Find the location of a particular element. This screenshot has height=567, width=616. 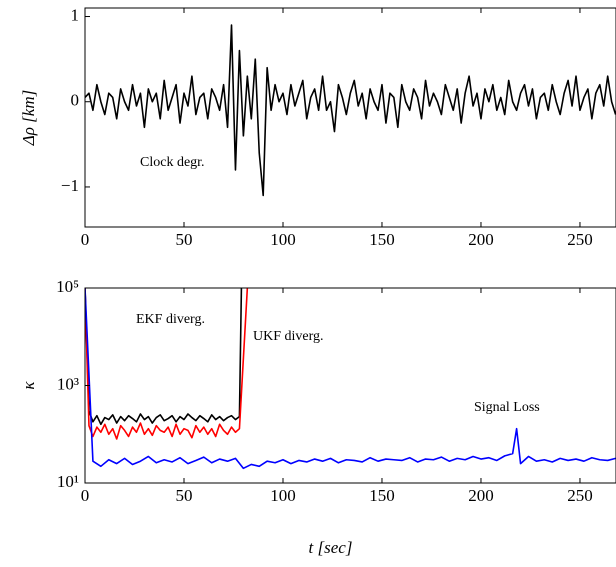

annotation: EKF diverg. is located at coordinates (170, 319).